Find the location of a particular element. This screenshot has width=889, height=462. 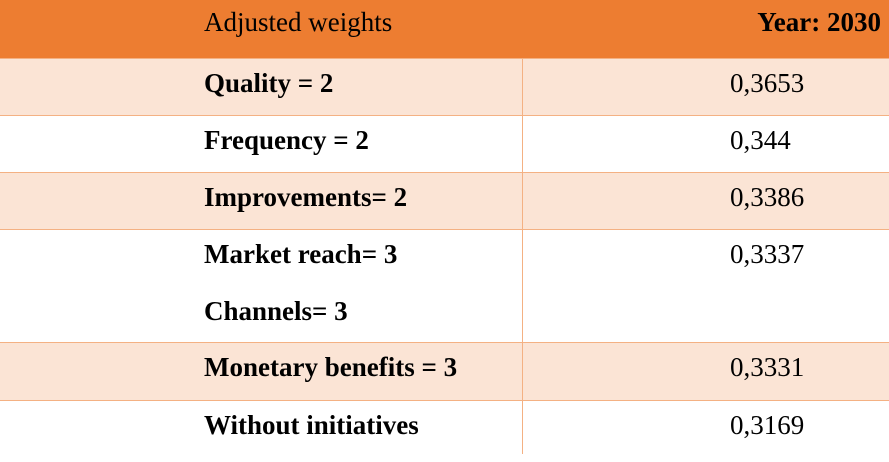

row-value: 0,3653 is located at coordinates (767, 83).